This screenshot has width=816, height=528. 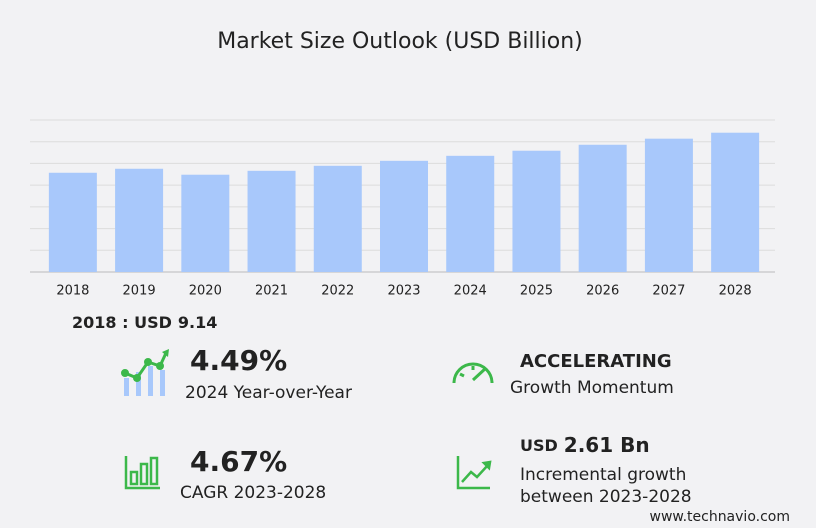 I want to click on x-tick-label: 2019, so click(x=139, y=291).